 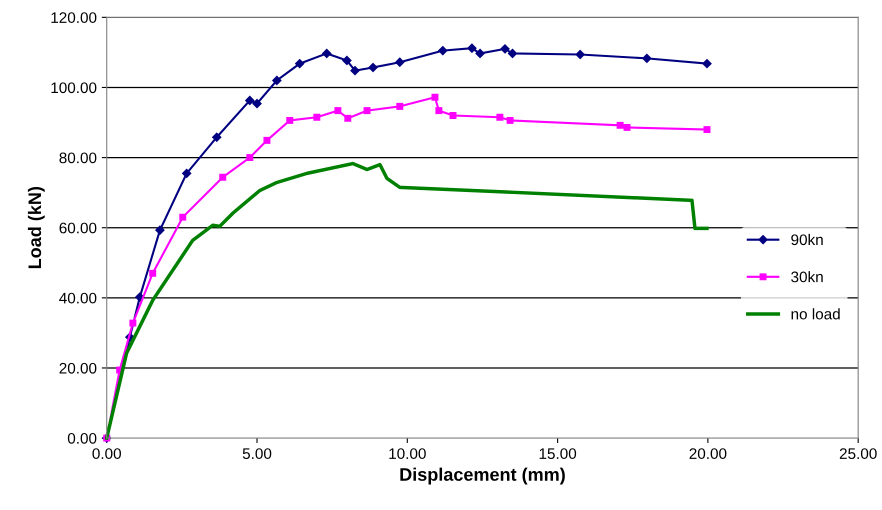 What do you see at coordinates (807, 276) in the screenshot?
I see `legend-label: 30kn` at bounding box center [807, 276].